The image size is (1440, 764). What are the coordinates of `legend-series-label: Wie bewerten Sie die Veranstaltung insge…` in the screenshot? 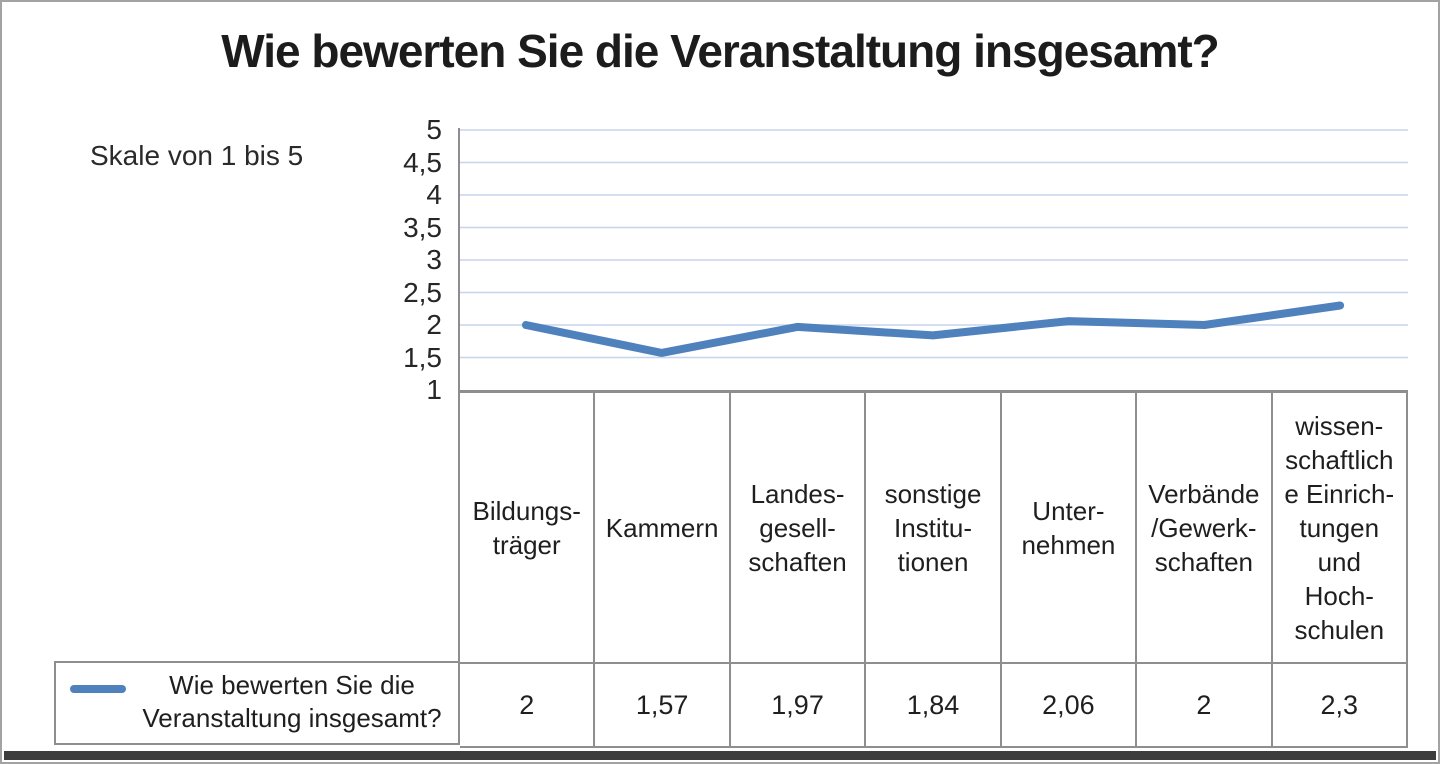 It's located at (292, 701).